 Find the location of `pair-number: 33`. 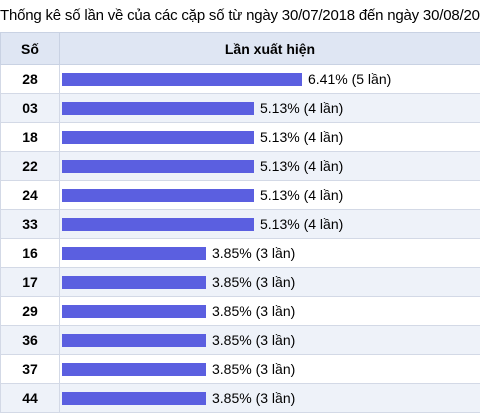

pair-number: 33 is located at coordinates (30, 224).